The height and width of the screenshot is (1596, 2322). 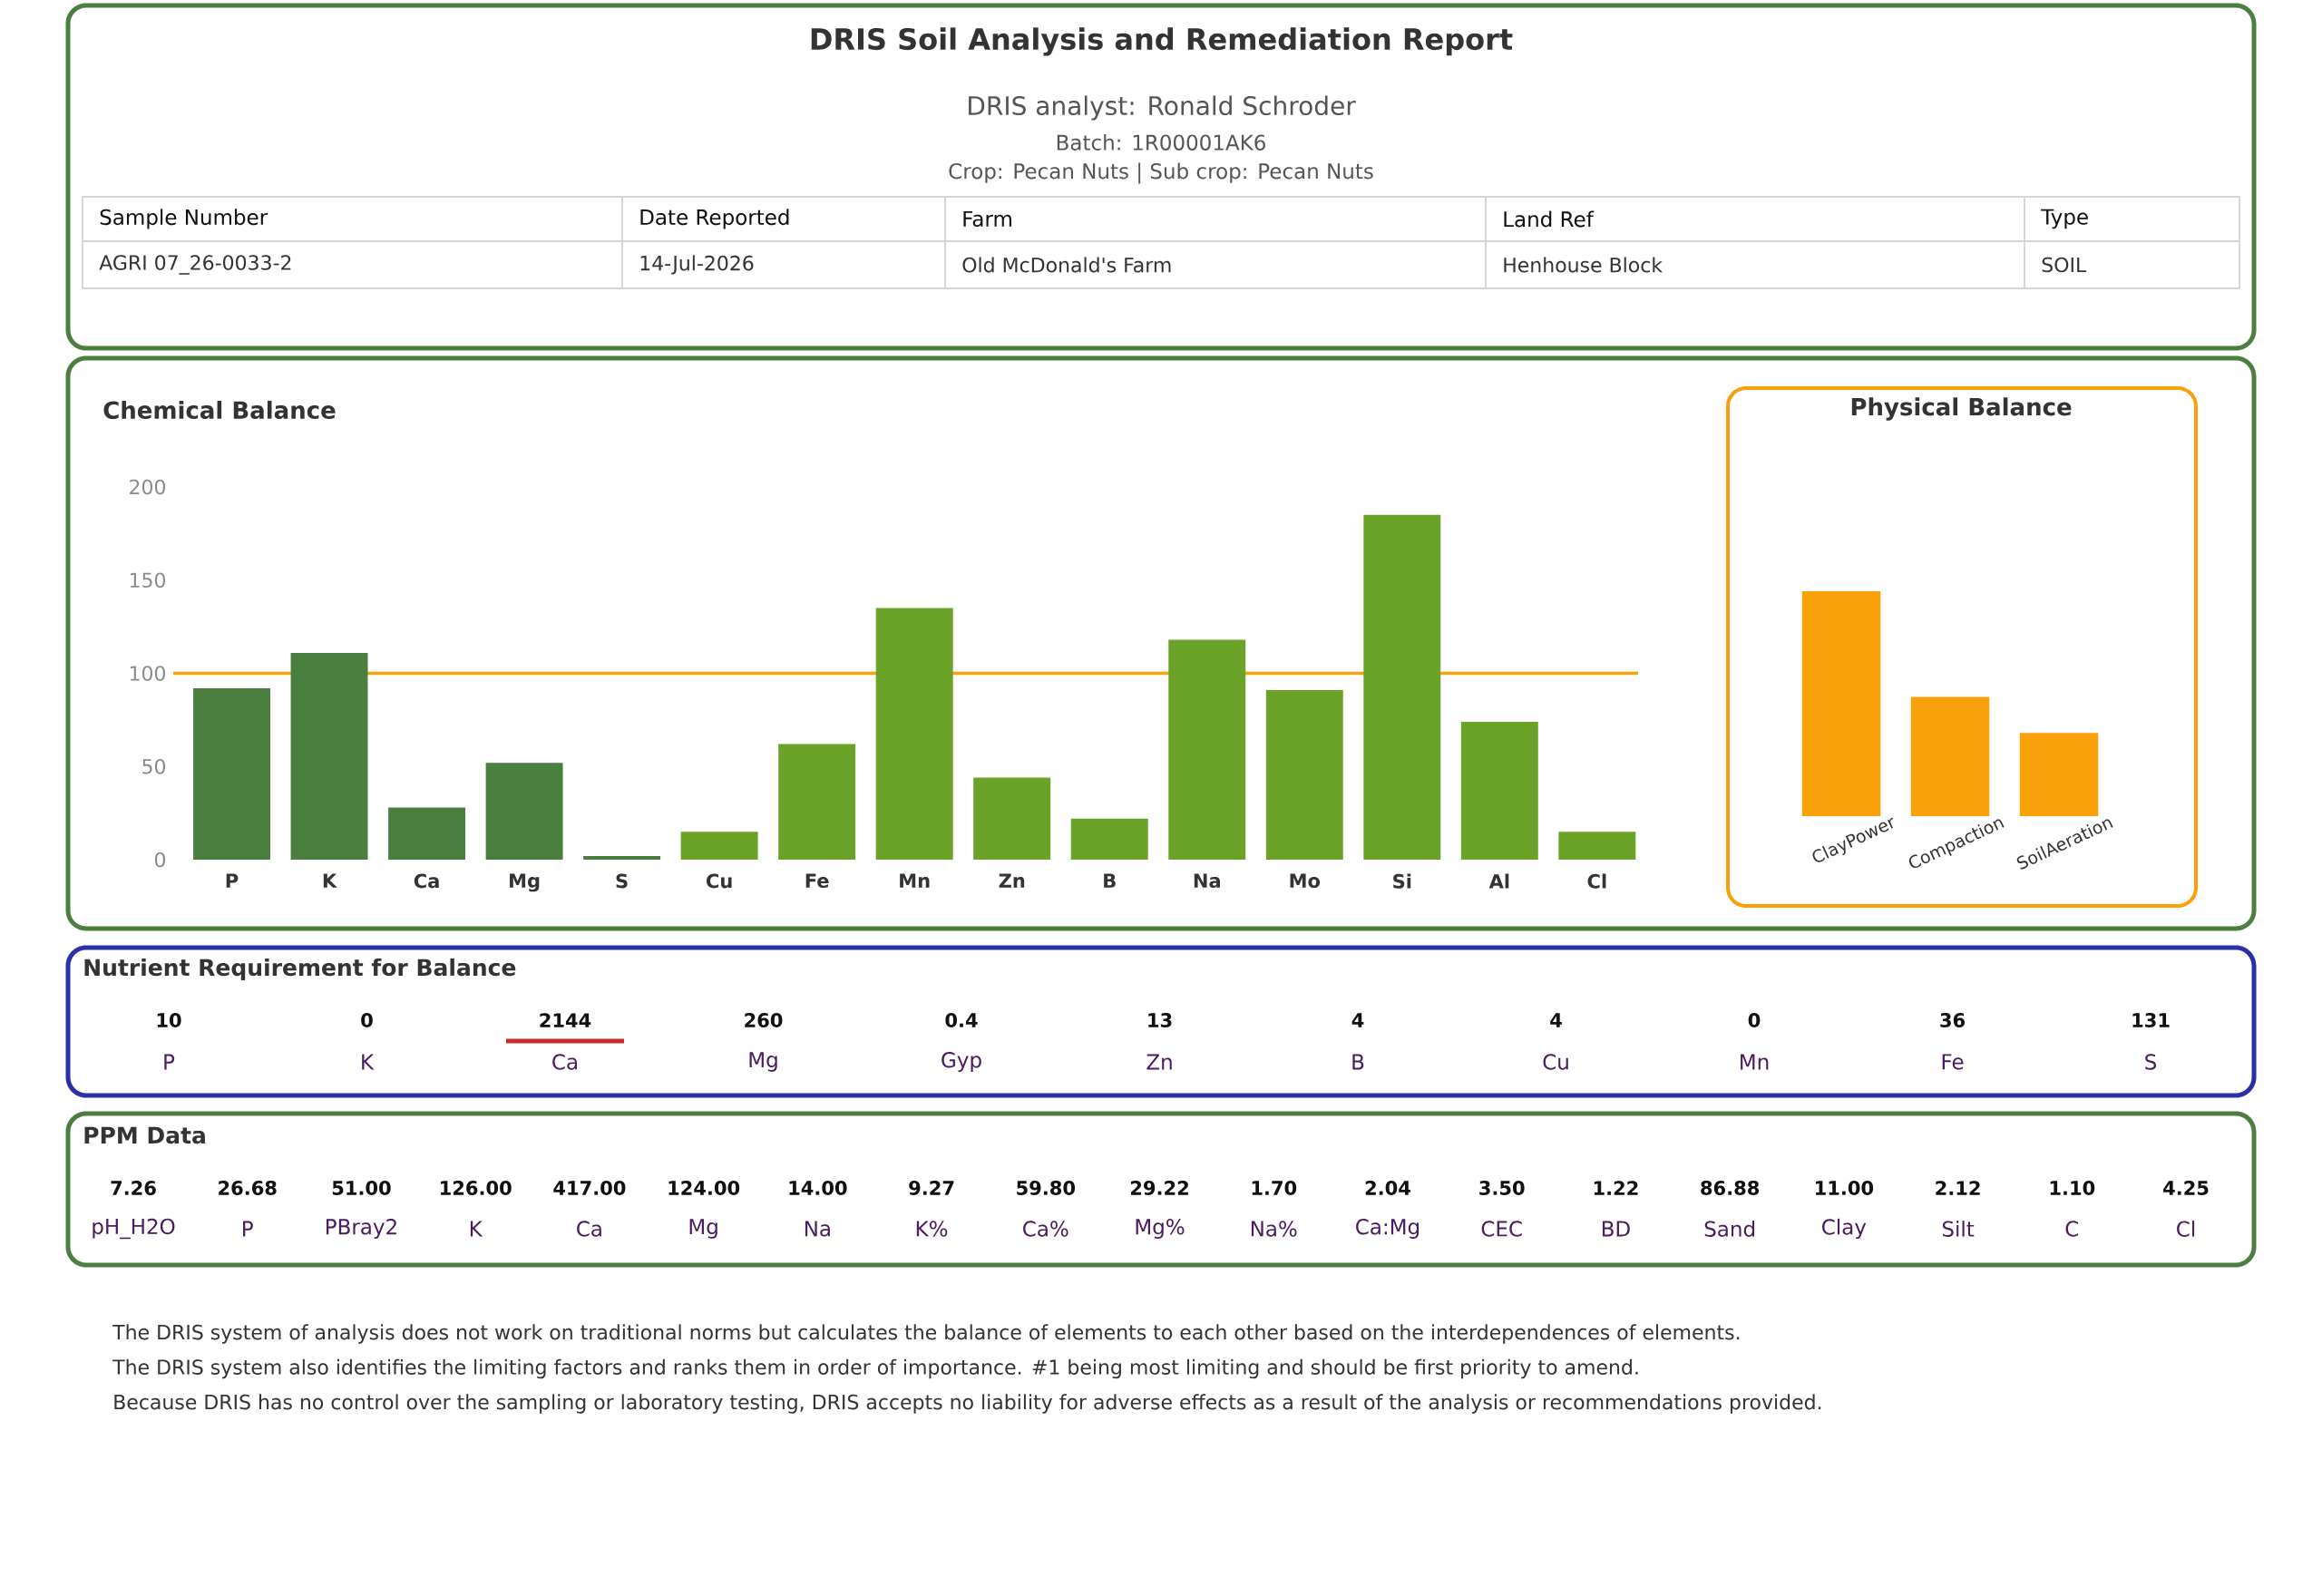 I want to click on category-label: Type, so click(x=2064, y=219).